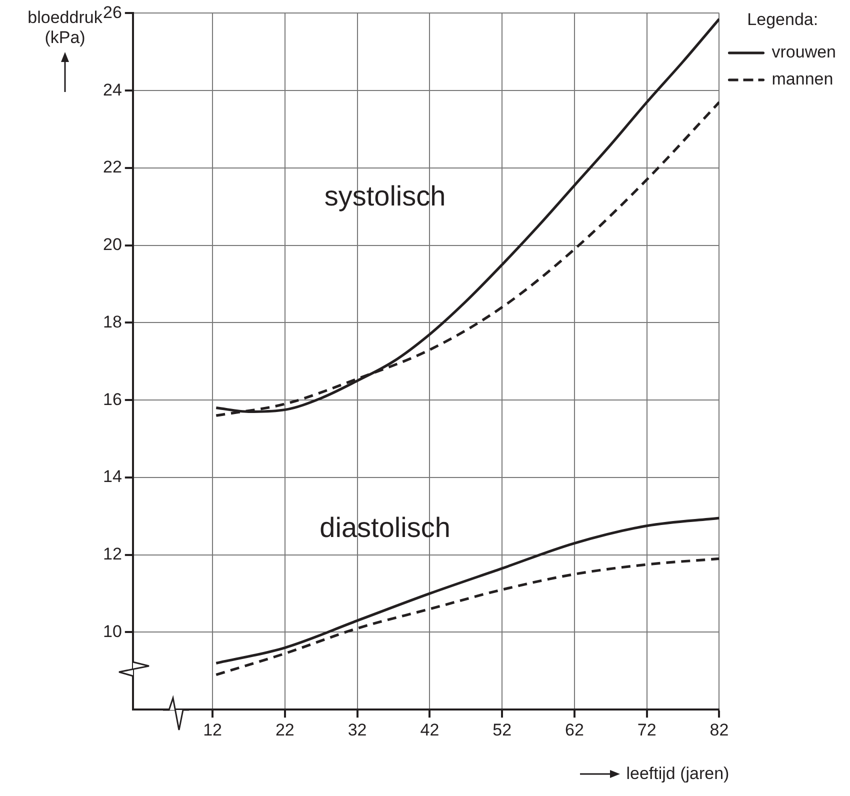 The image size is (850, 796). I want to click on x-tick-label: 12, so click(212, 730).